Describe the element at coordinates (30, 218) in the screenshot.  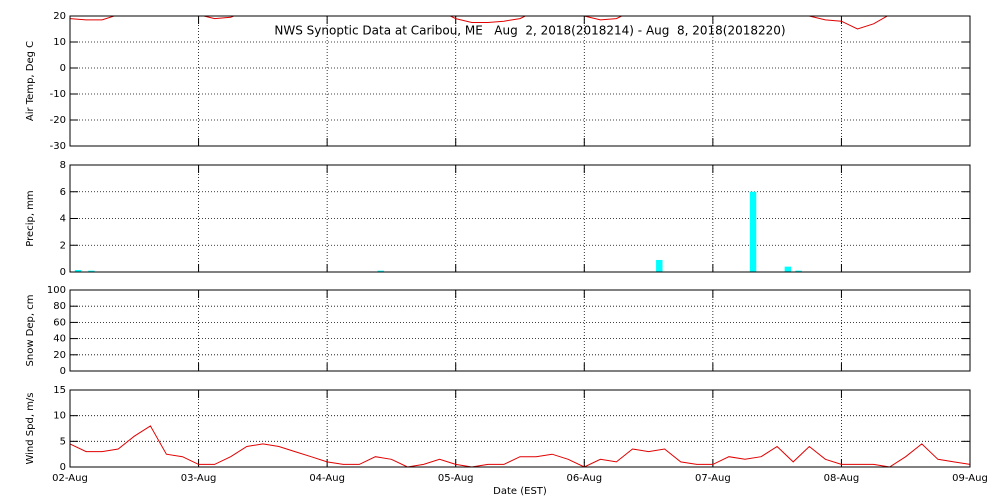
I see `y-axis-label: Precip, mm` at that location.